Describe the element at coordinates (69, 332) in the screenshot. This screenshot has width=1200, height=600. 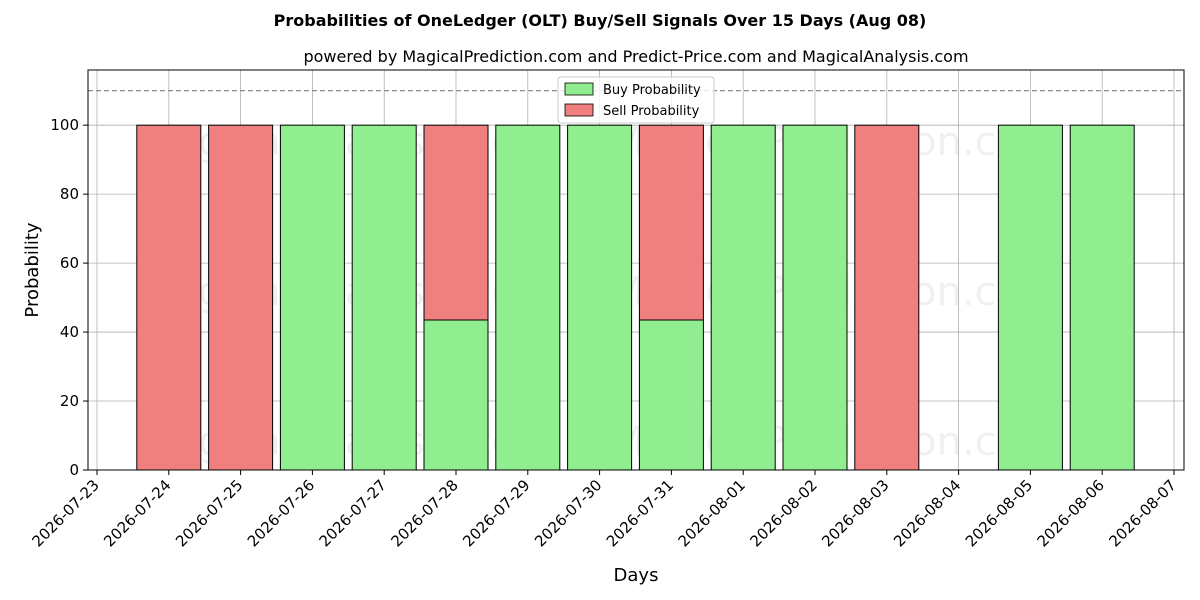
I see `y-tick-label: 40` at that location.